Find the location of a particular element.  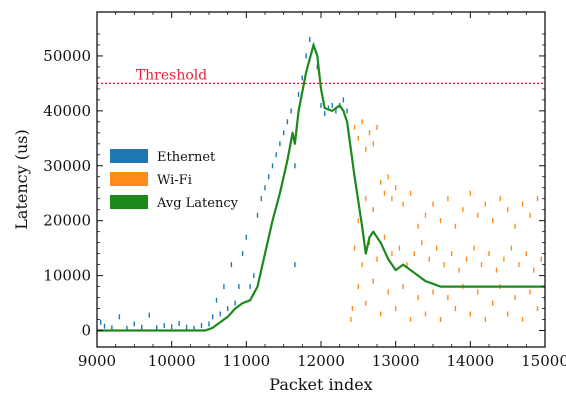

y-tick-label: 0 is located at coordinates (86, 331).